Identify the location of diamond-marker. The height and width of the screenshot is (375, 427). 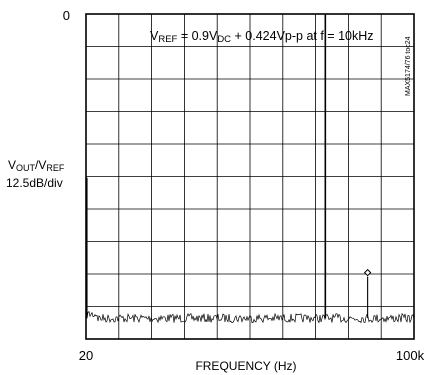
(367, 272).